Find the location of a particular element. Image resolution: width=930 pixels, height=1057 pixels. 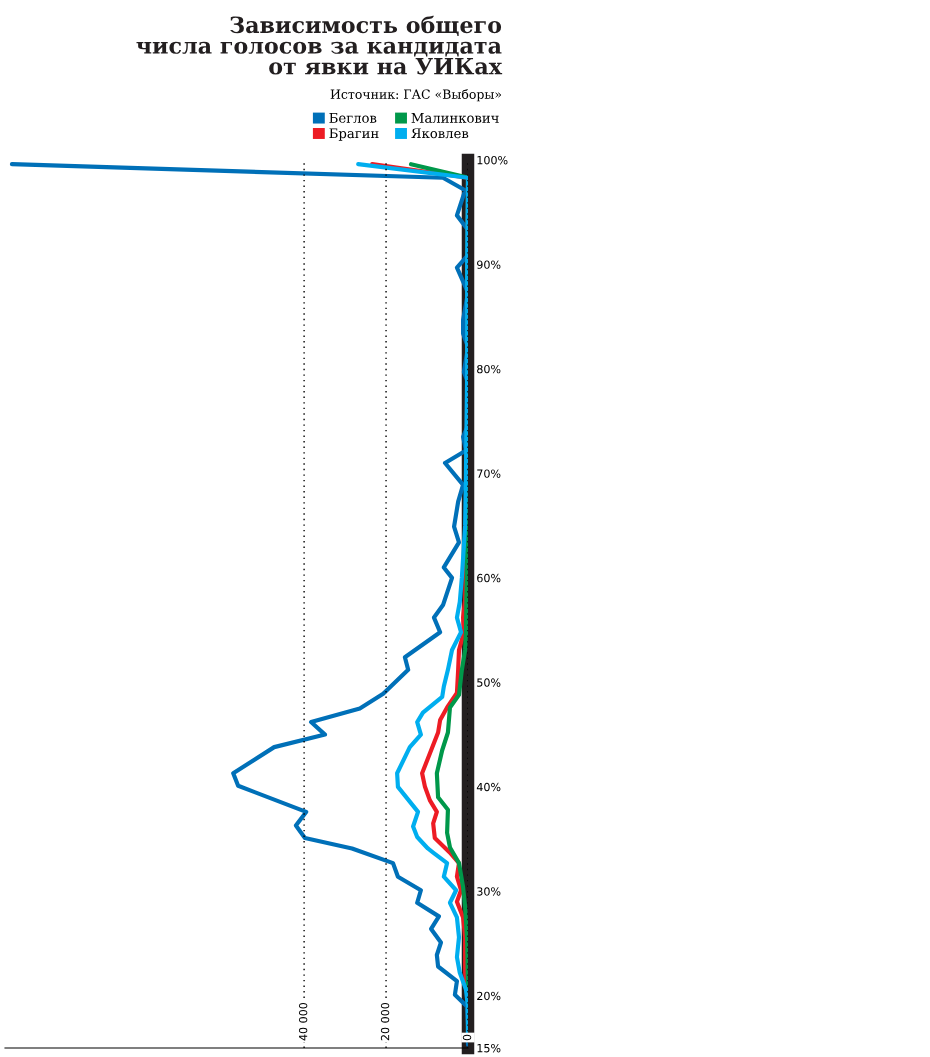

y-tick-label: 90% is located at coordinates (489, 264).